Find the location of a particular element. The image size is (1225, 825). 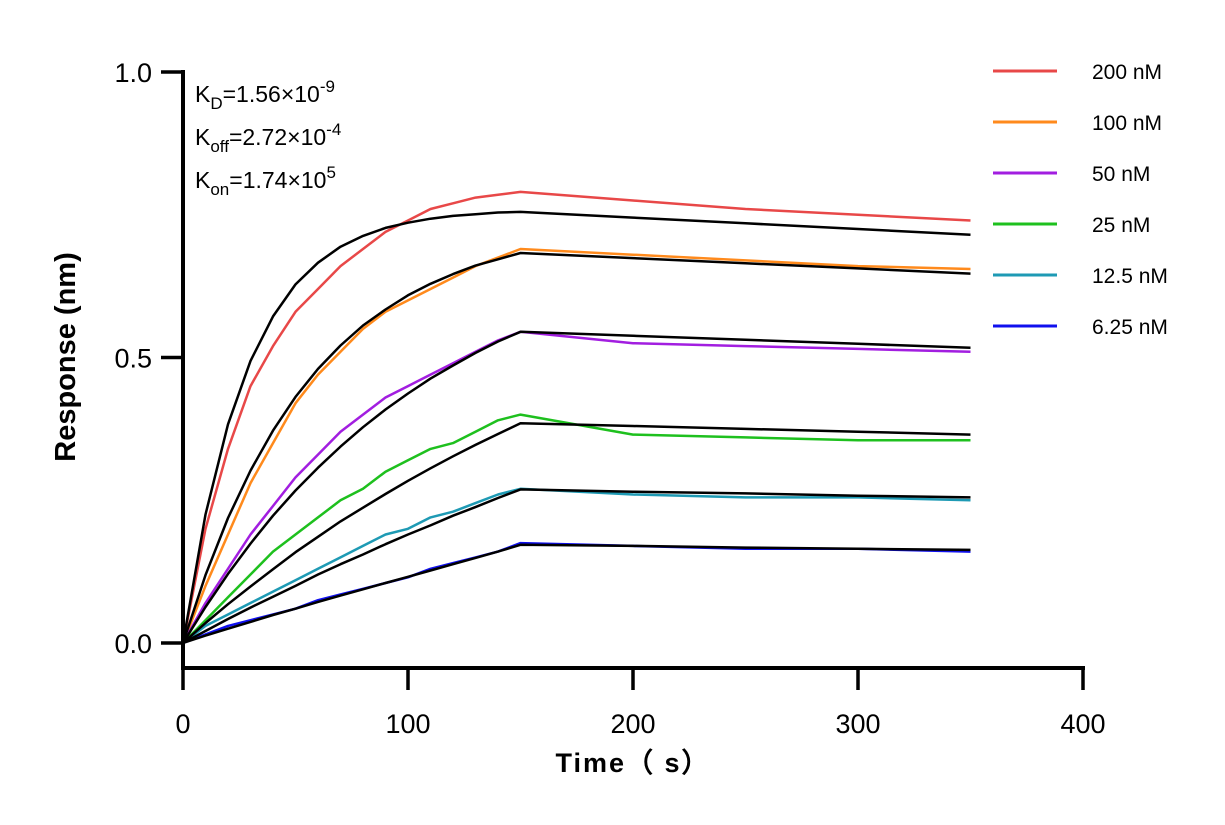

legend-label: 50 nM is located at coordinates (1121, 174).